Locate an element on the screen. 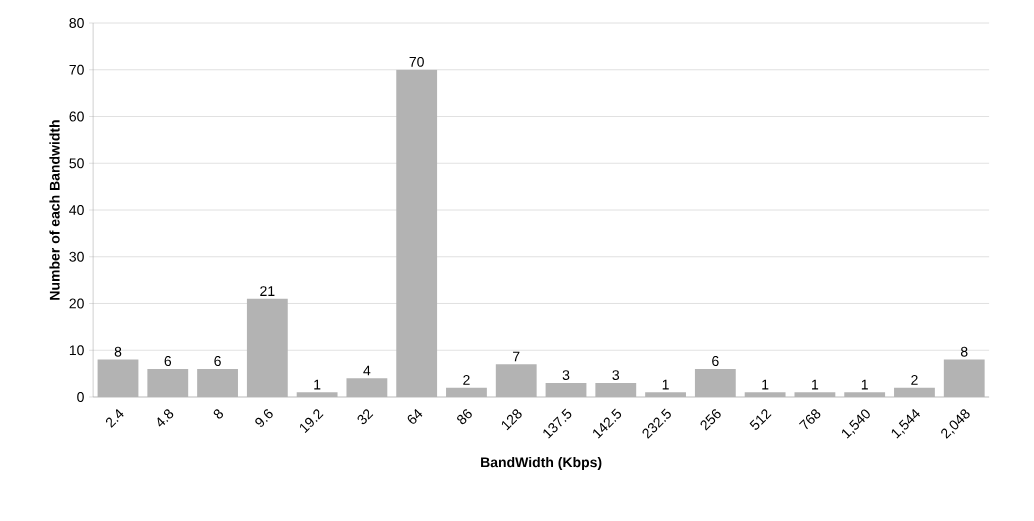  x-tick-label: 512 is located at coordinates (760, 419).